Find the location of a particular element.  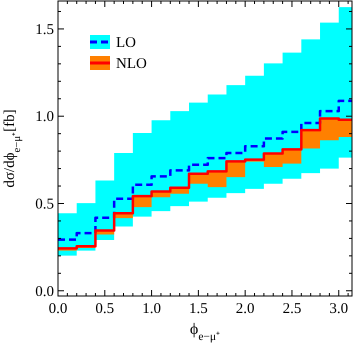

y-tick-label: 1.0 is located at coordinates (44, 117).